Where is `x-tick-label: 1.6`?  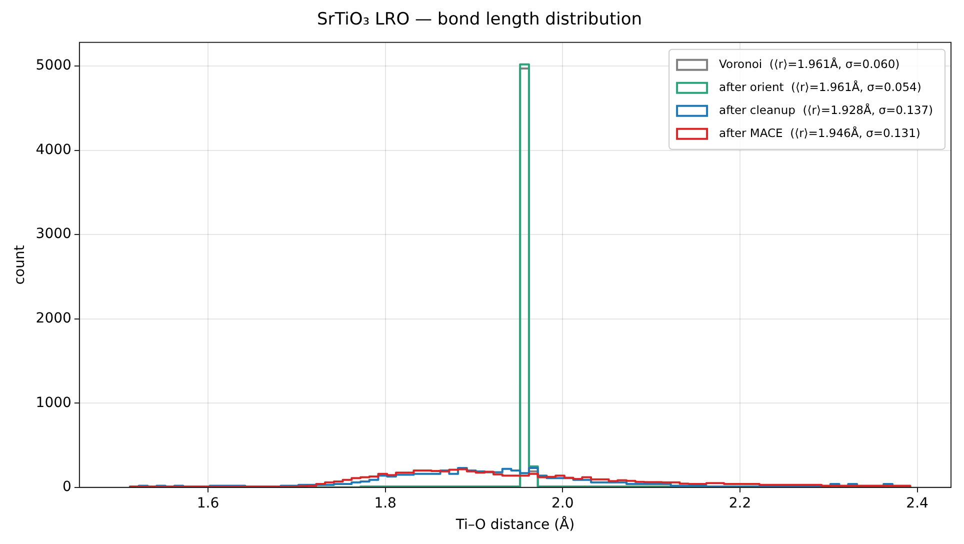 x-tick-label: 1.6 is located at coordinates (208, 503).